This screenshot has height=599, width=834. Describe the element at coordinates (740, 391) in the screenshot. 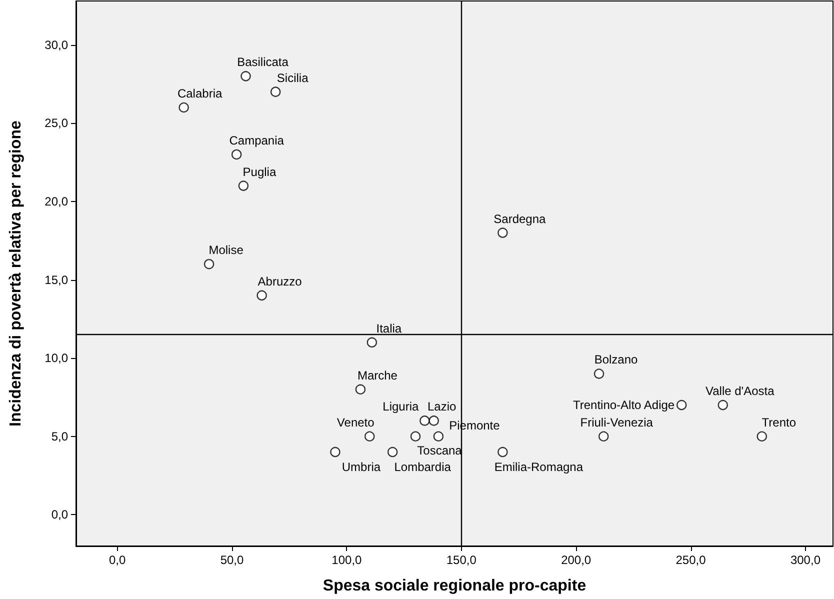

I see `annotation: Valle d'Aosta` at that location.